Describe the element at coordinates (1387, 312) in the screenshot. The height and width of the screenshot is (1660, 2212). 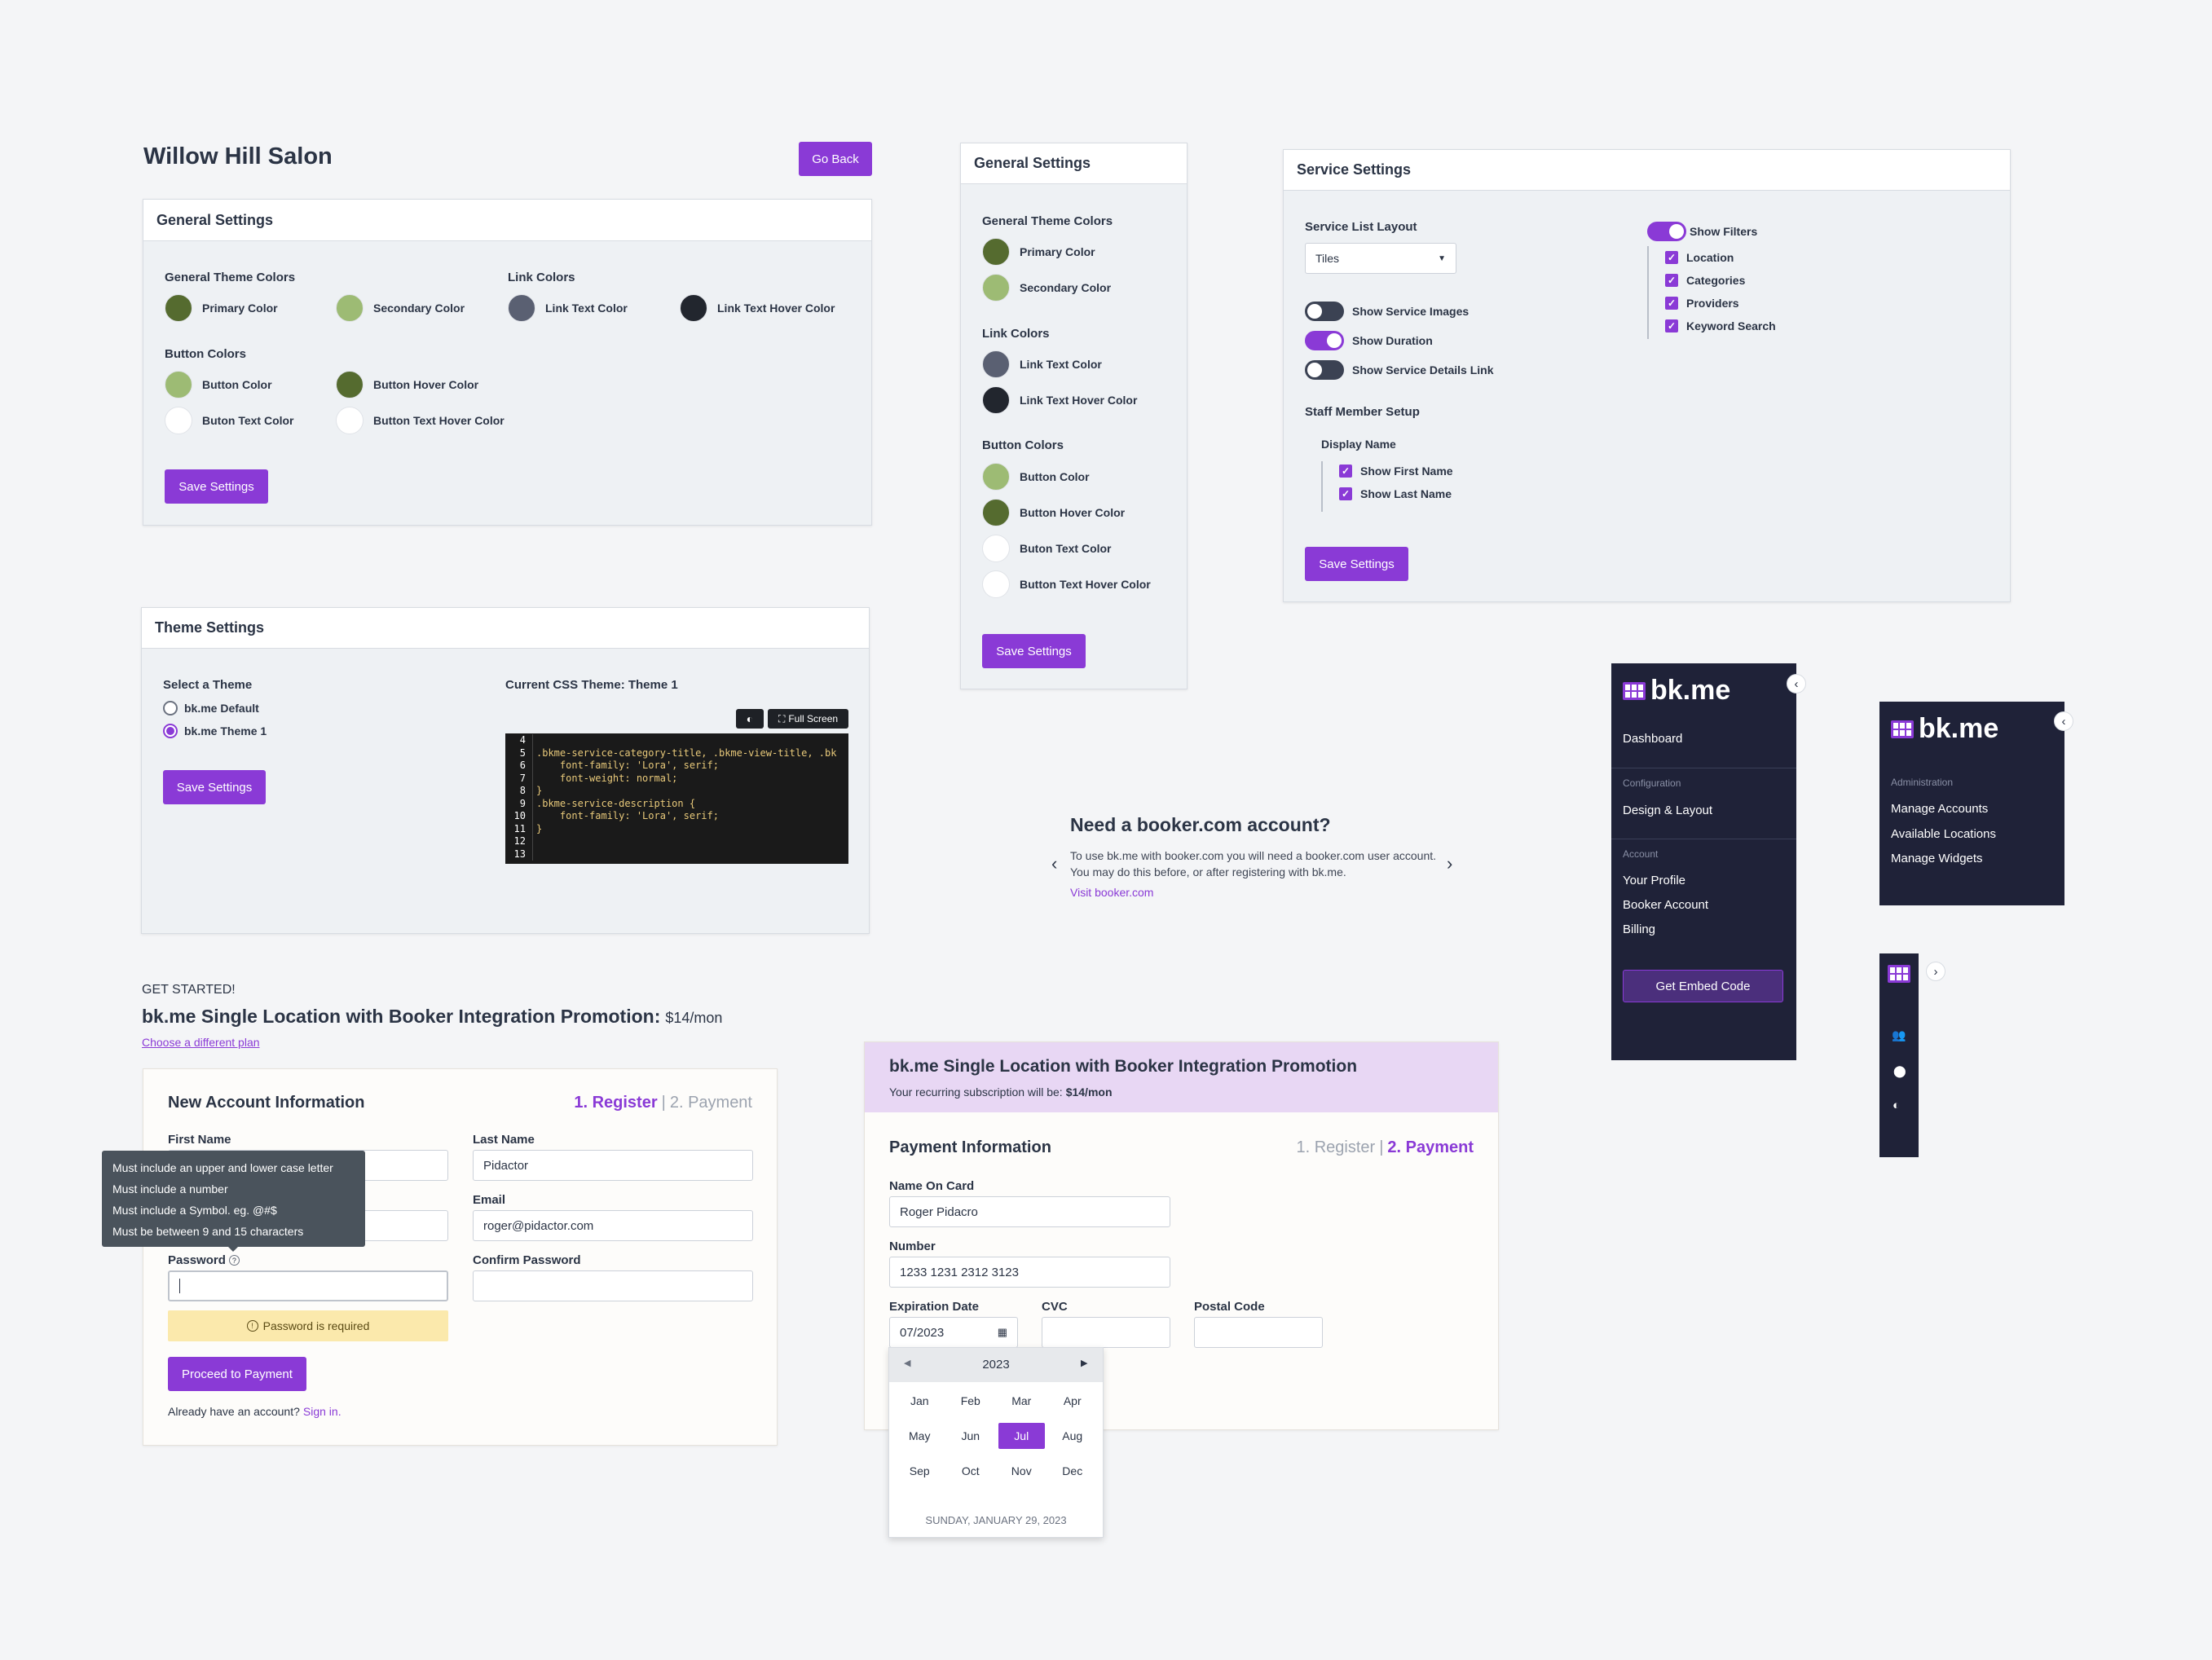
I see `show-images-toggle: Show Service Images` at that location.